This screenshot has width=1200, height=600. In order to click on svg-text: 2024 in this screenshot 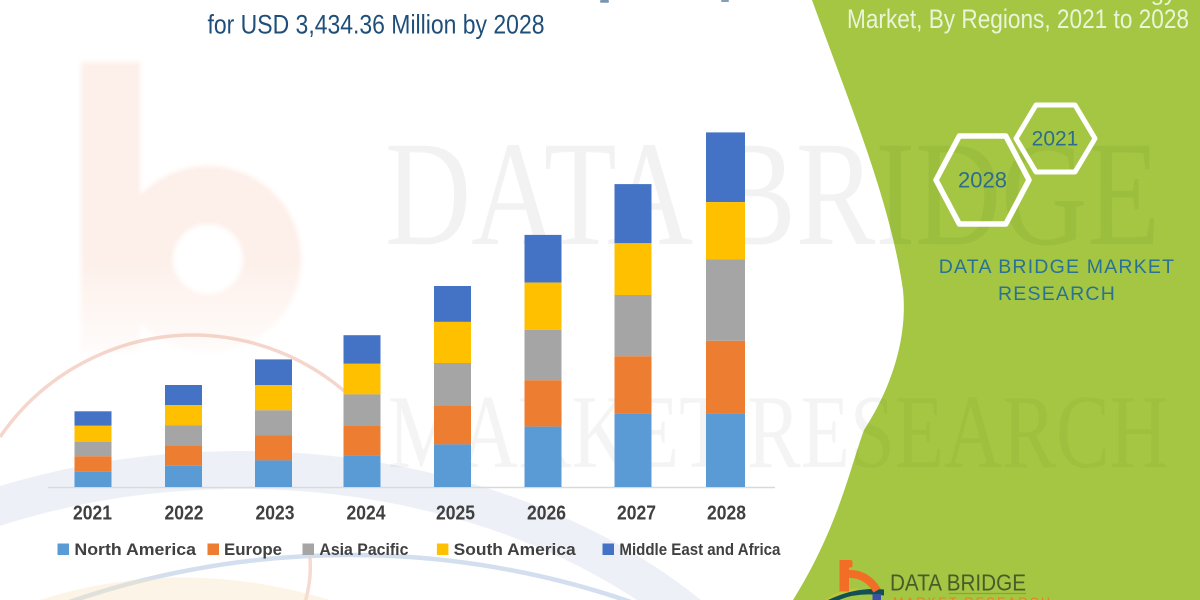, I will do `click(367, 513)`.